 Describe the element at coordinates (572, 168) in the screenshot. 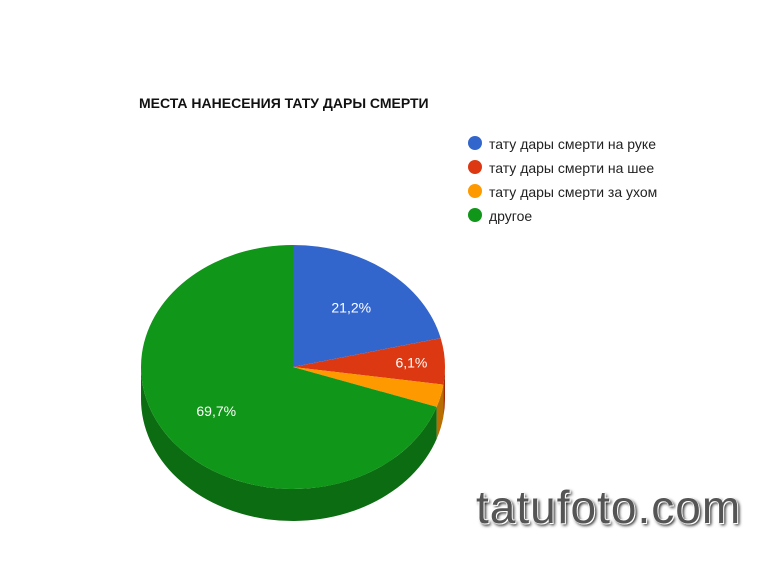

I see `legend-label: тату дары смерти на шее` at that location.